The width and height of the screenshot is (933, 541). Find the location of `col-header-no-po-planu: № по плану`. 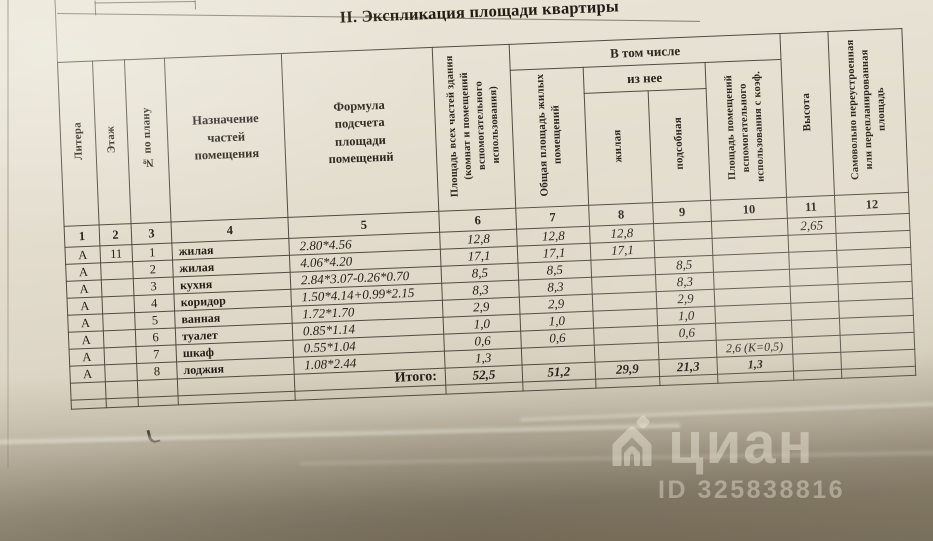

col-header-no-po-planu: № по плану is located at coordinates (148, 141).